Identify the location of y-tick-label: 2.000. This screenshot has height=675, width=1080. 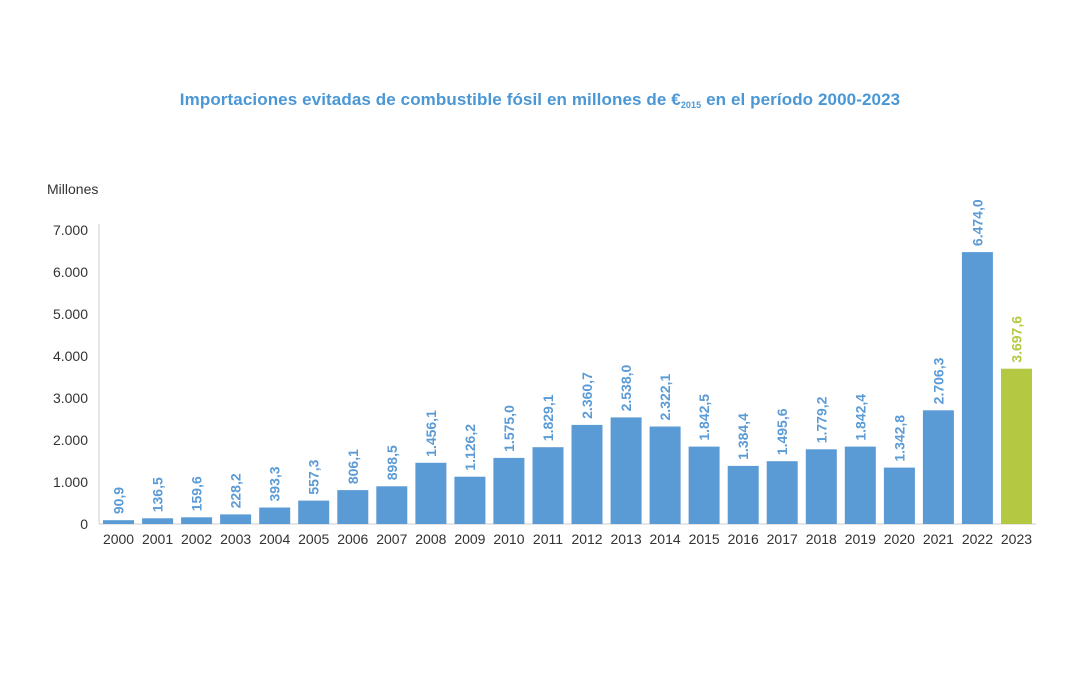
(70, 440).